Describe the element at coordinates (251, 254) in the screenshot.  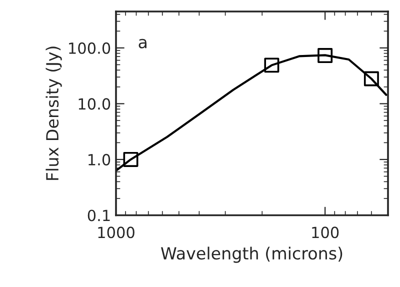
I see `x-axis-title: Wavelength (microns)` at that location.